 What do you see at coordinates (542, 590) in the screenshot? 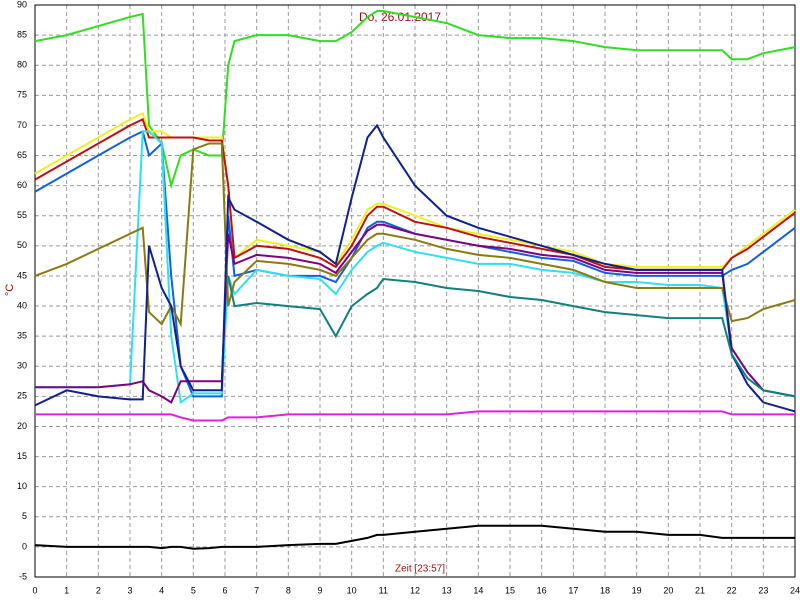
I see `x-tick-label: 16` at bounding box center [542, 590].